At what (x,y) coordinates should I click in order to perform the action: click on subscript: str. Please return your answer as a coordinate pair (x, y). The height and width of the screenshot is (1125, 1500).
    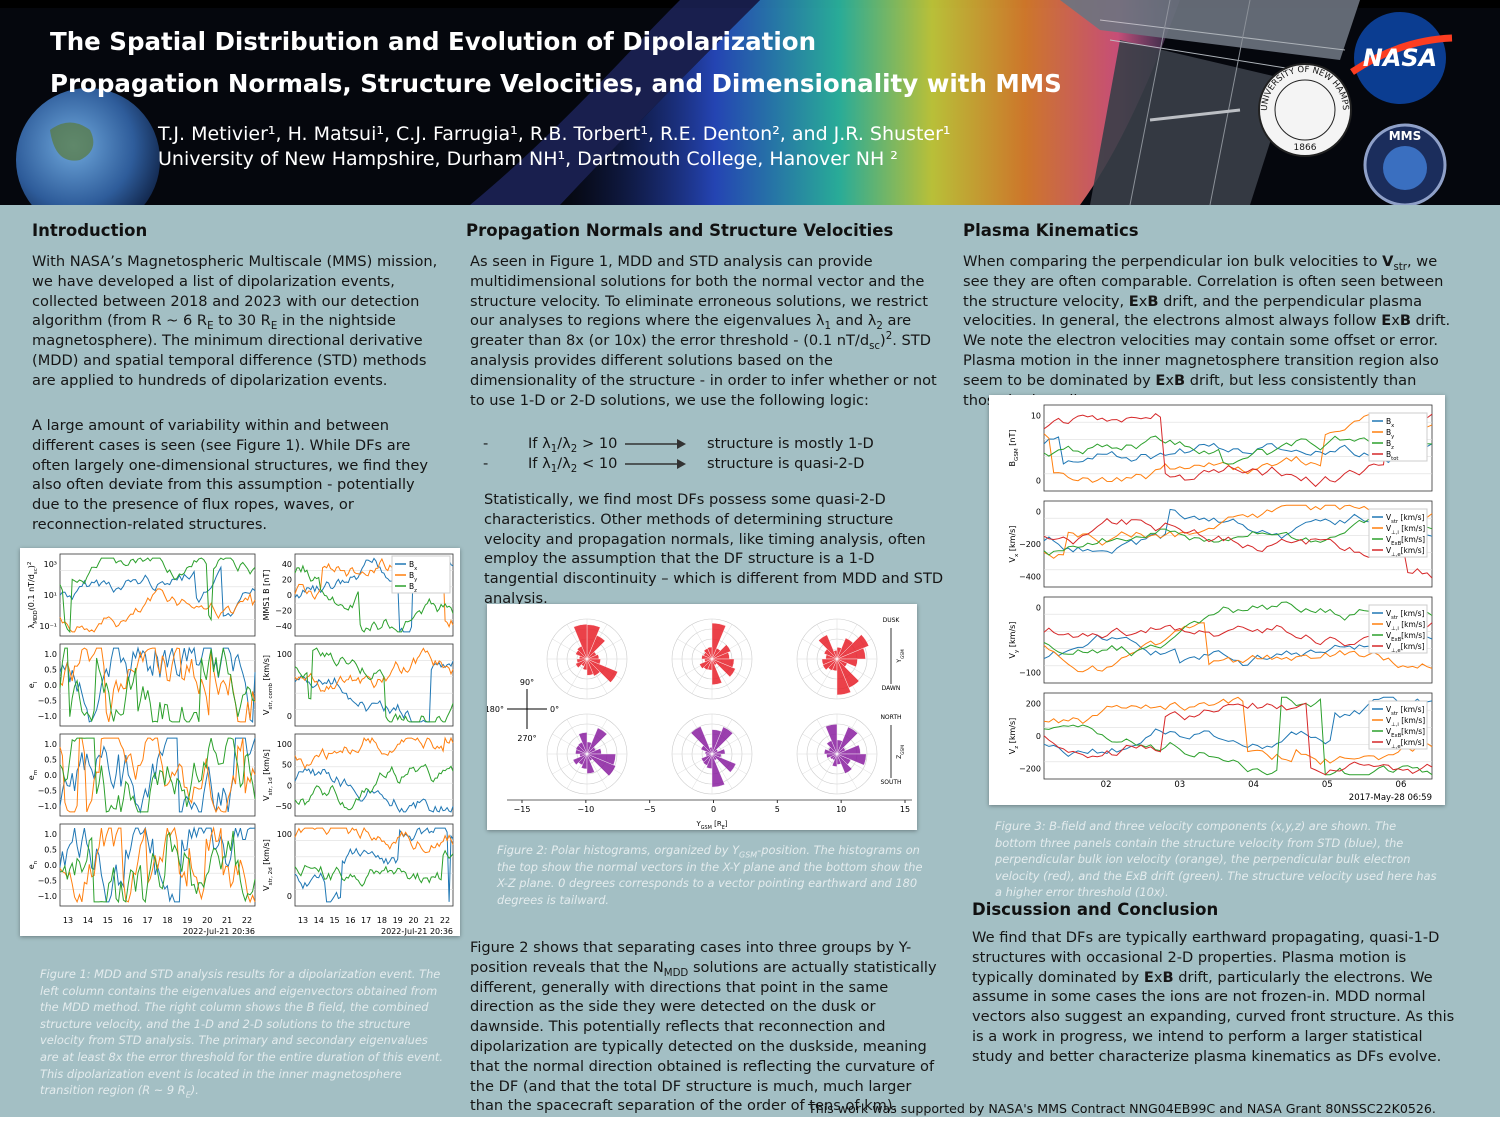
    Looking at the image, I should click on (1395, 522).